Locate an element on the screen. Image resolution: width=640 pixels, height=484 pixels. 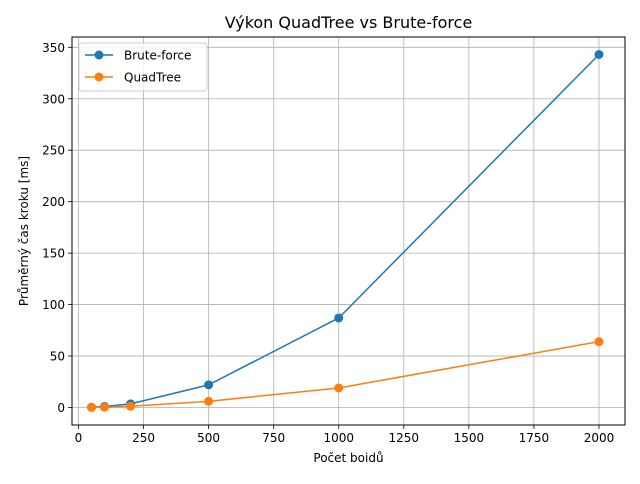
y-tick-label: 150 is located at coordinates (53, 254).